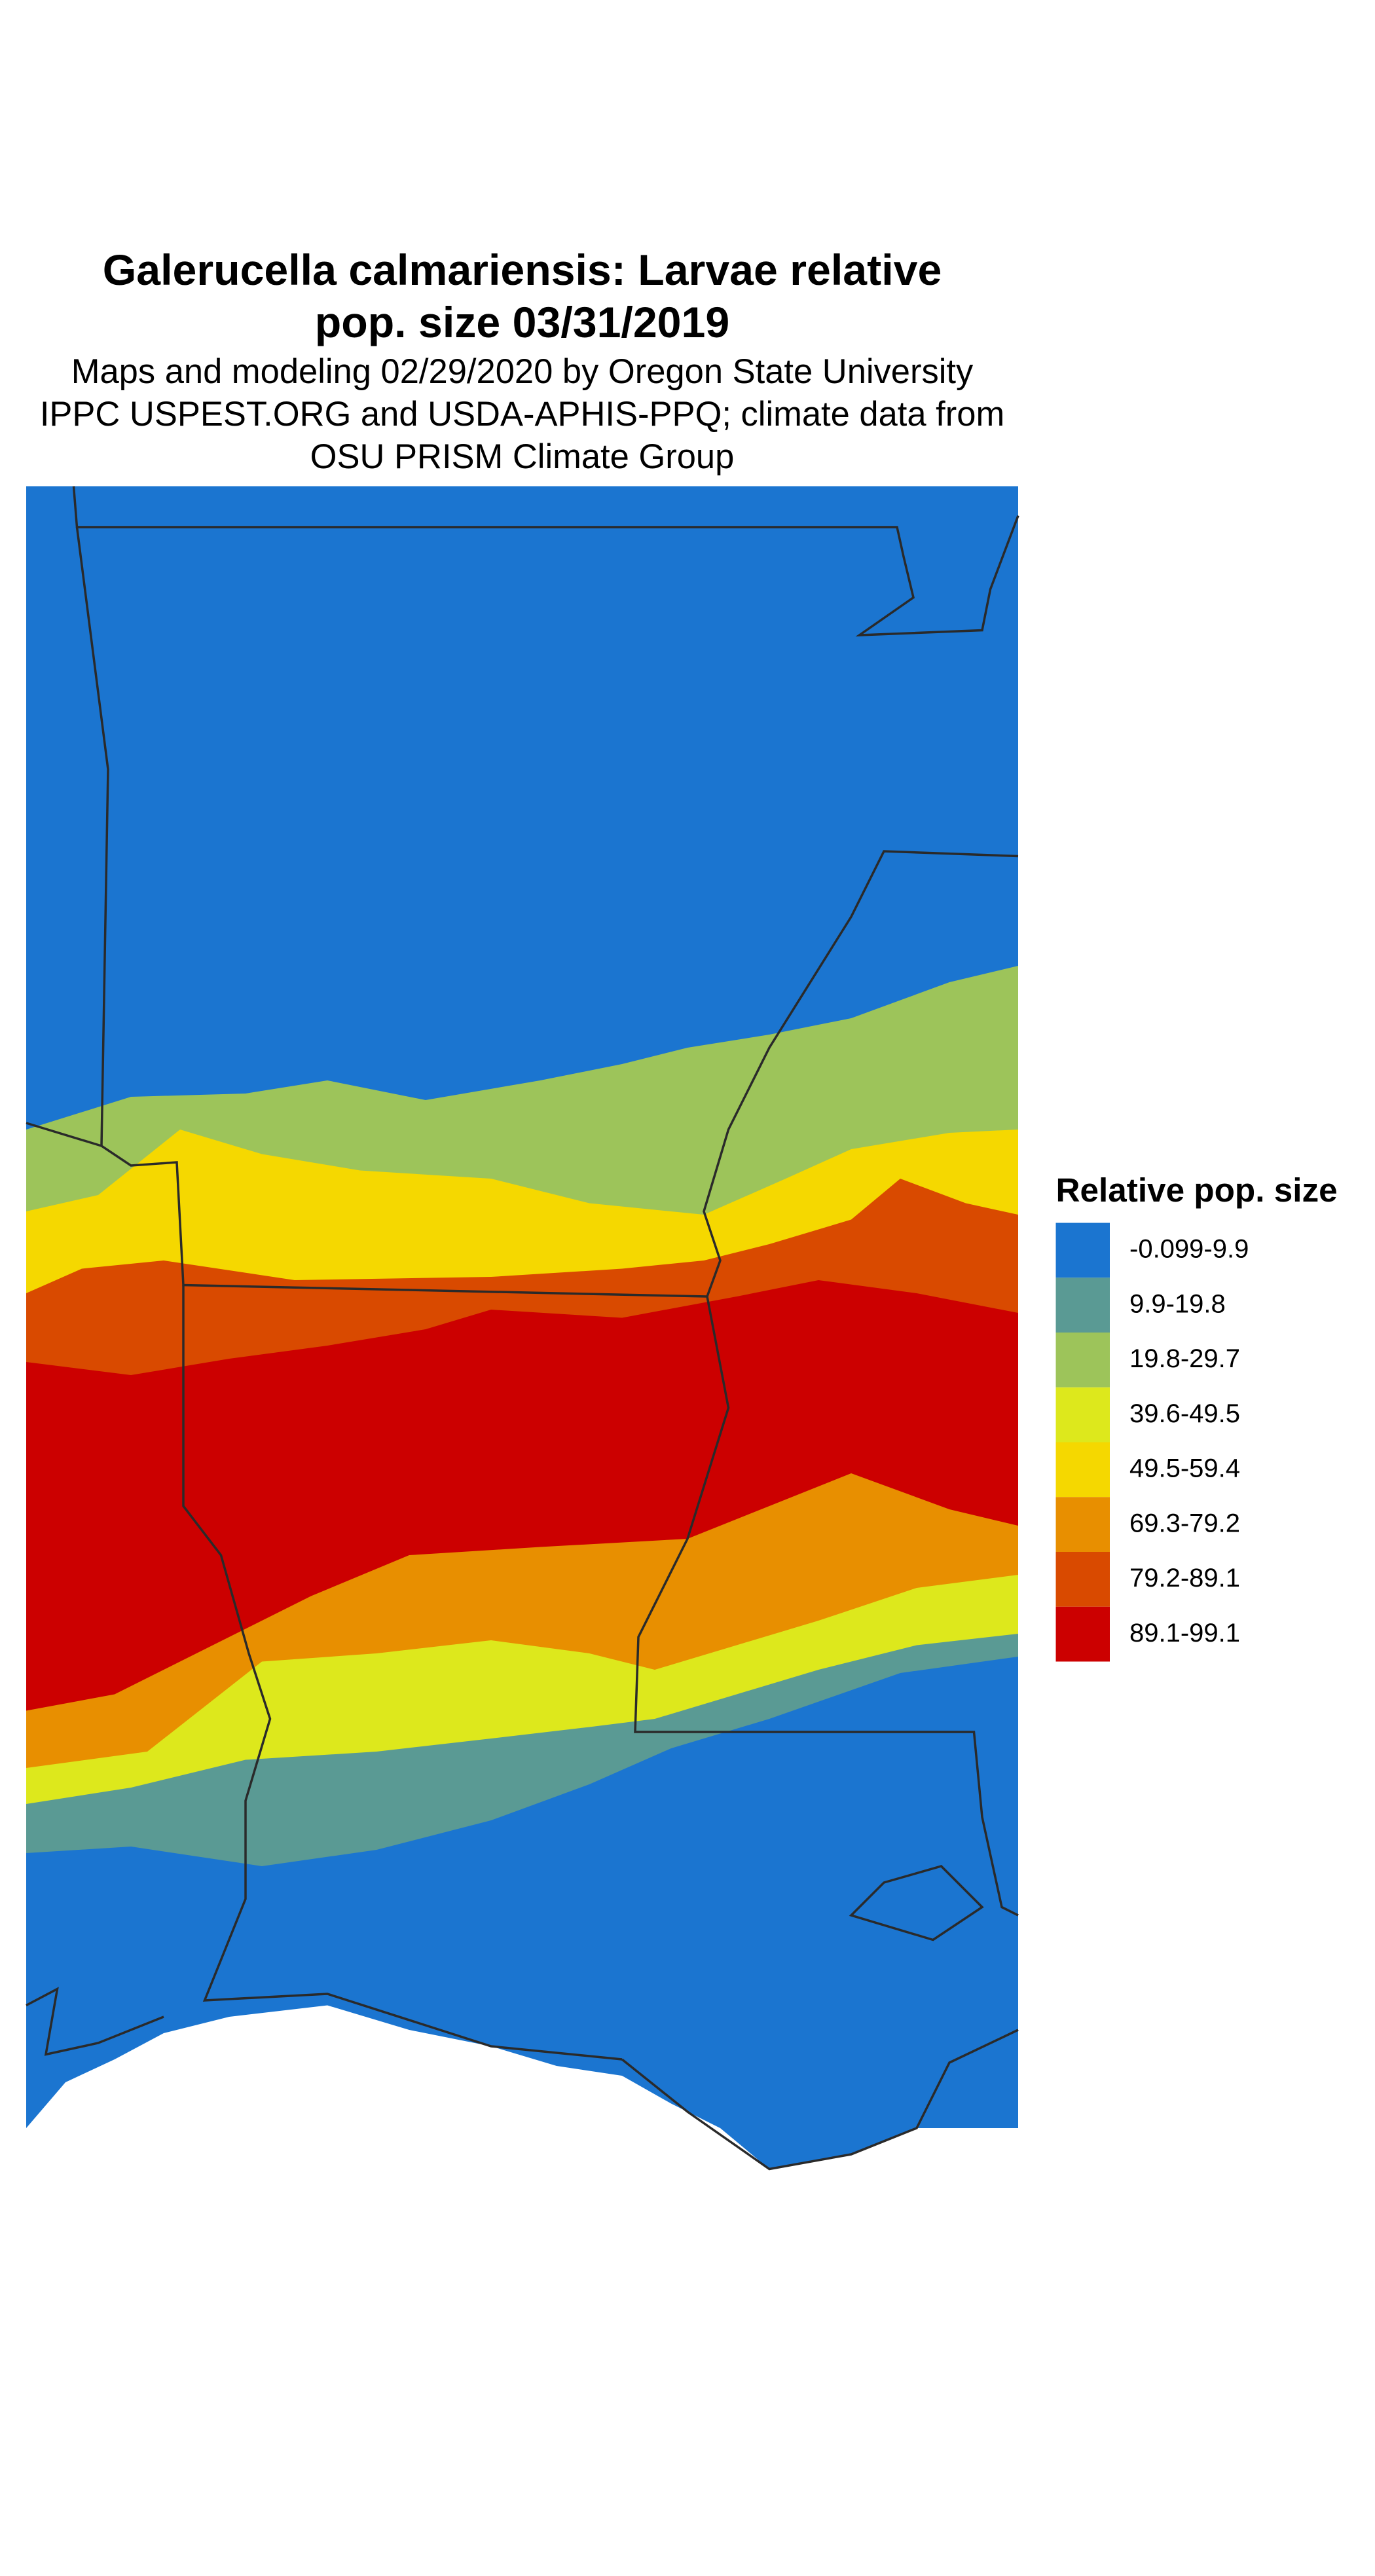  What do you see at coordinates (1177, 1303) in the screenshot?
I see `legend-label: 9.9-19.8` at bounding box center [1177, 1303].